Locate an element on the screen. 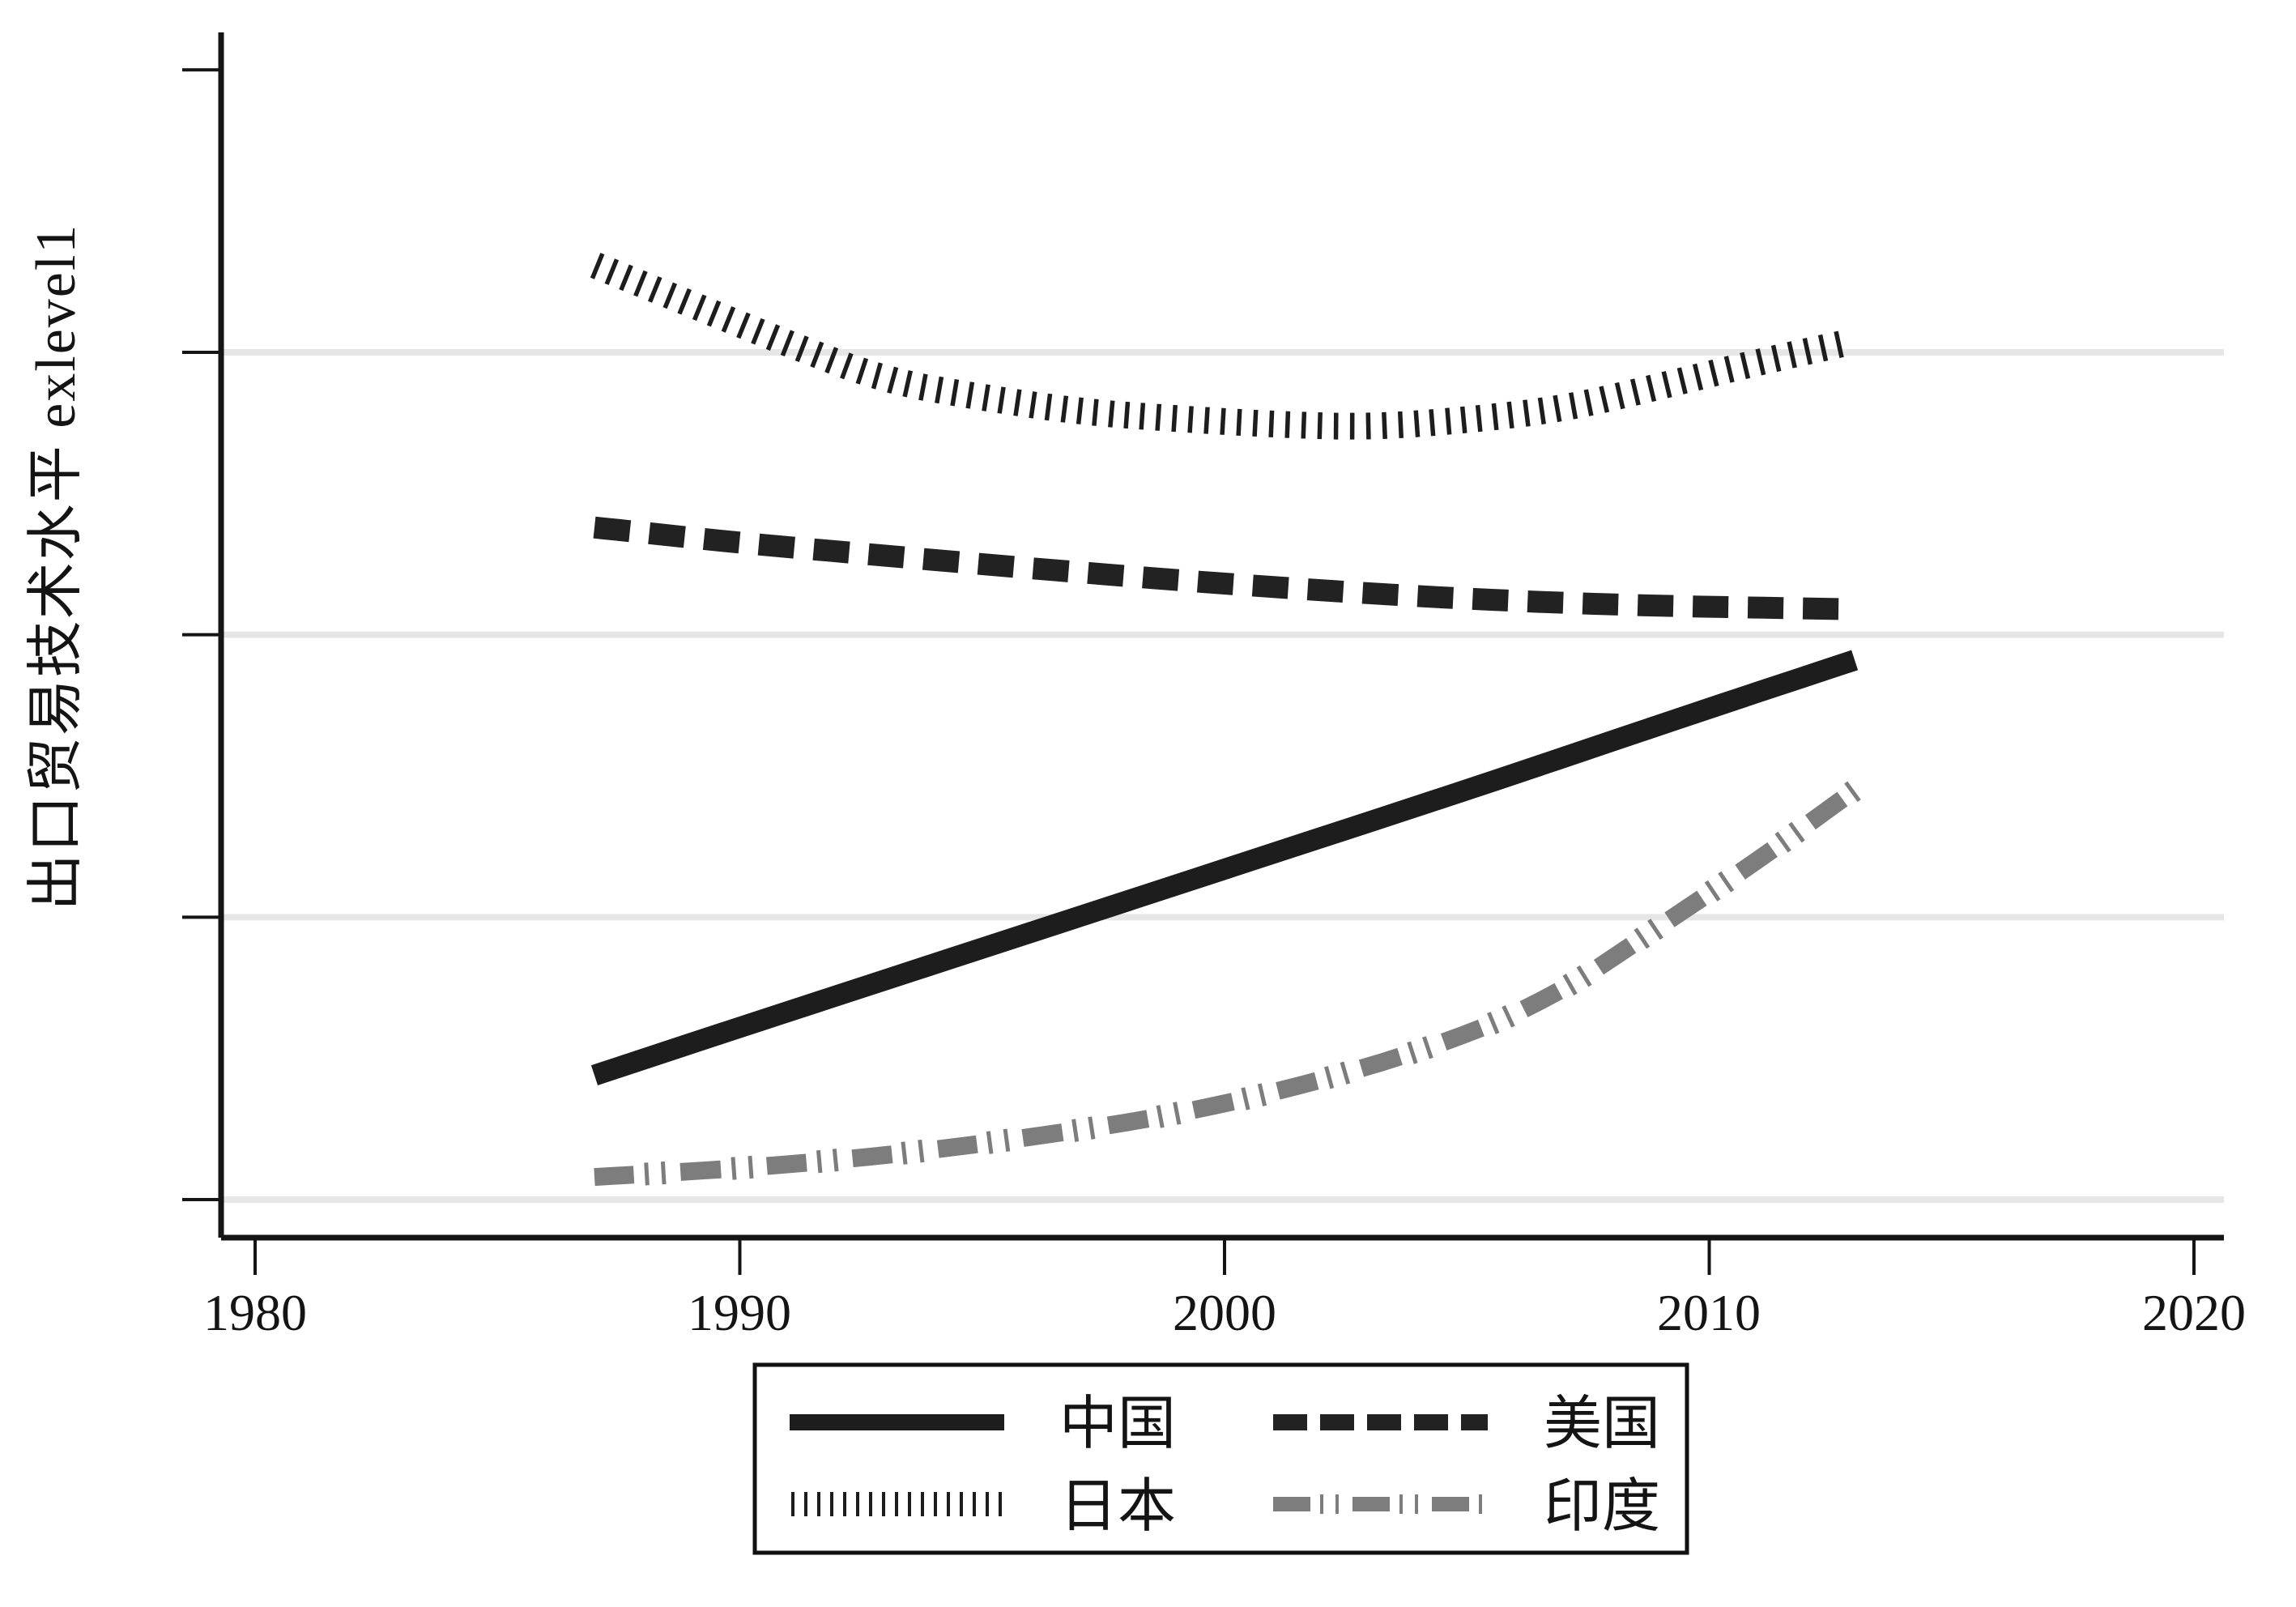 This screenshot has width=2296, height=1607. legend-label-japan: 日本 is located at coordinates (1117, 1506).